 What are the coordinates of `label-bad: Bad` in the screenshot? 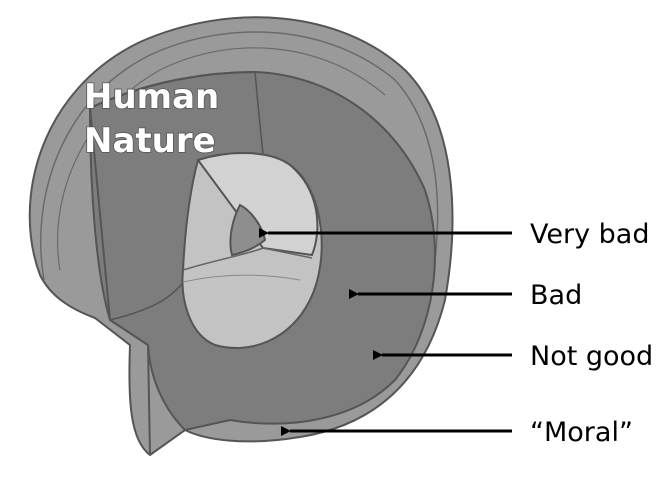 It's located at (556, 295).